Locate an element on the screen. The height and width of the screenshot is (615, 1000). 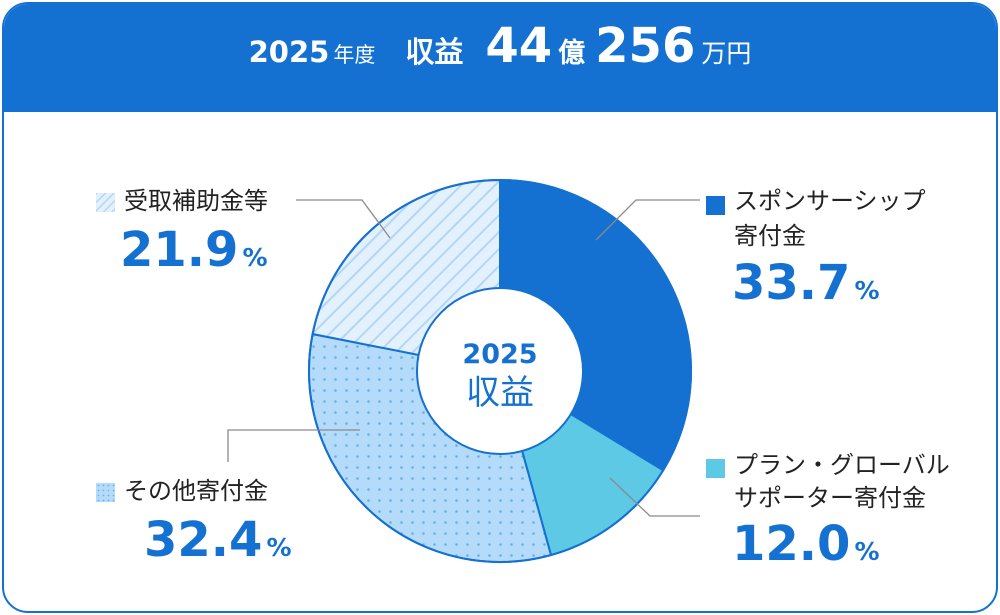
swatch-plan-global is located at coordinates (715, 468).